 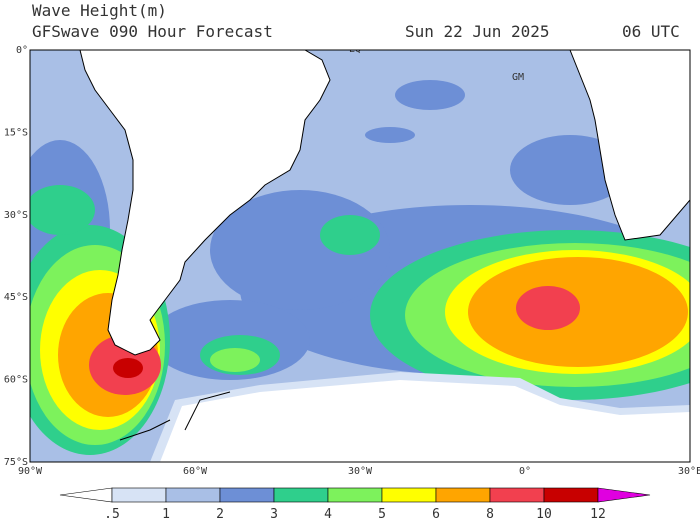 What do you see at coordinates (425, 421) in the screenshot?
I see `antarctica` at bounding box center [425, 421].